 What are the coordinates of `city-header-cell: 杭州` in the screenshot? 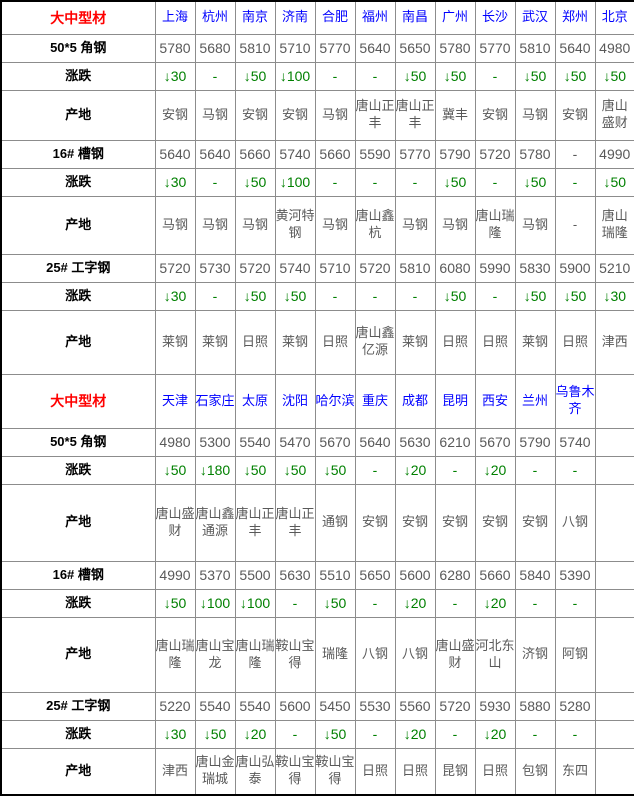 It's located at (215, 17).